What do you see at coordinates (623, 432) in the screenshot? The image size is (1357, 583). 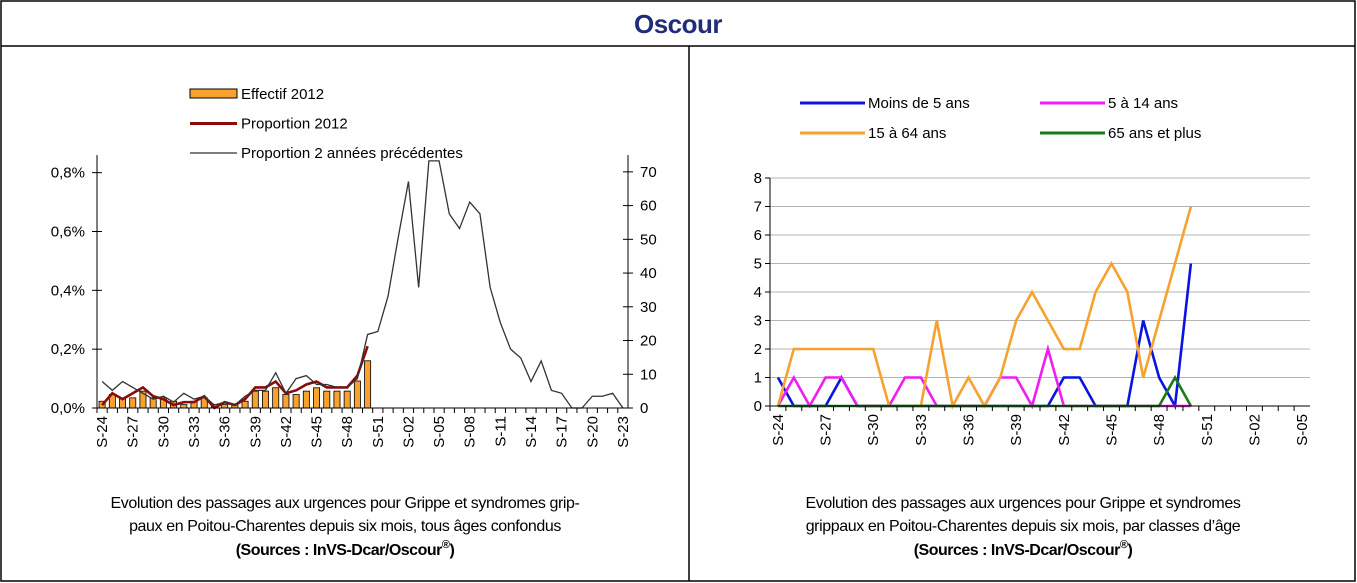 I see `x-tick-label: S-23` at bounding box center [623, 432].